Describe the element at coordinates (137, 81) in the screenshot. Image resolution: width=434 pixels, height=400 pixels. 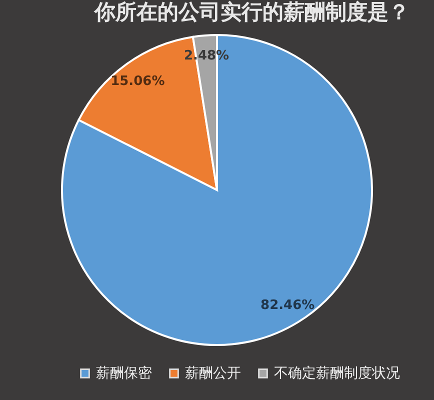
I see `data-label: 15.06%` at that location.